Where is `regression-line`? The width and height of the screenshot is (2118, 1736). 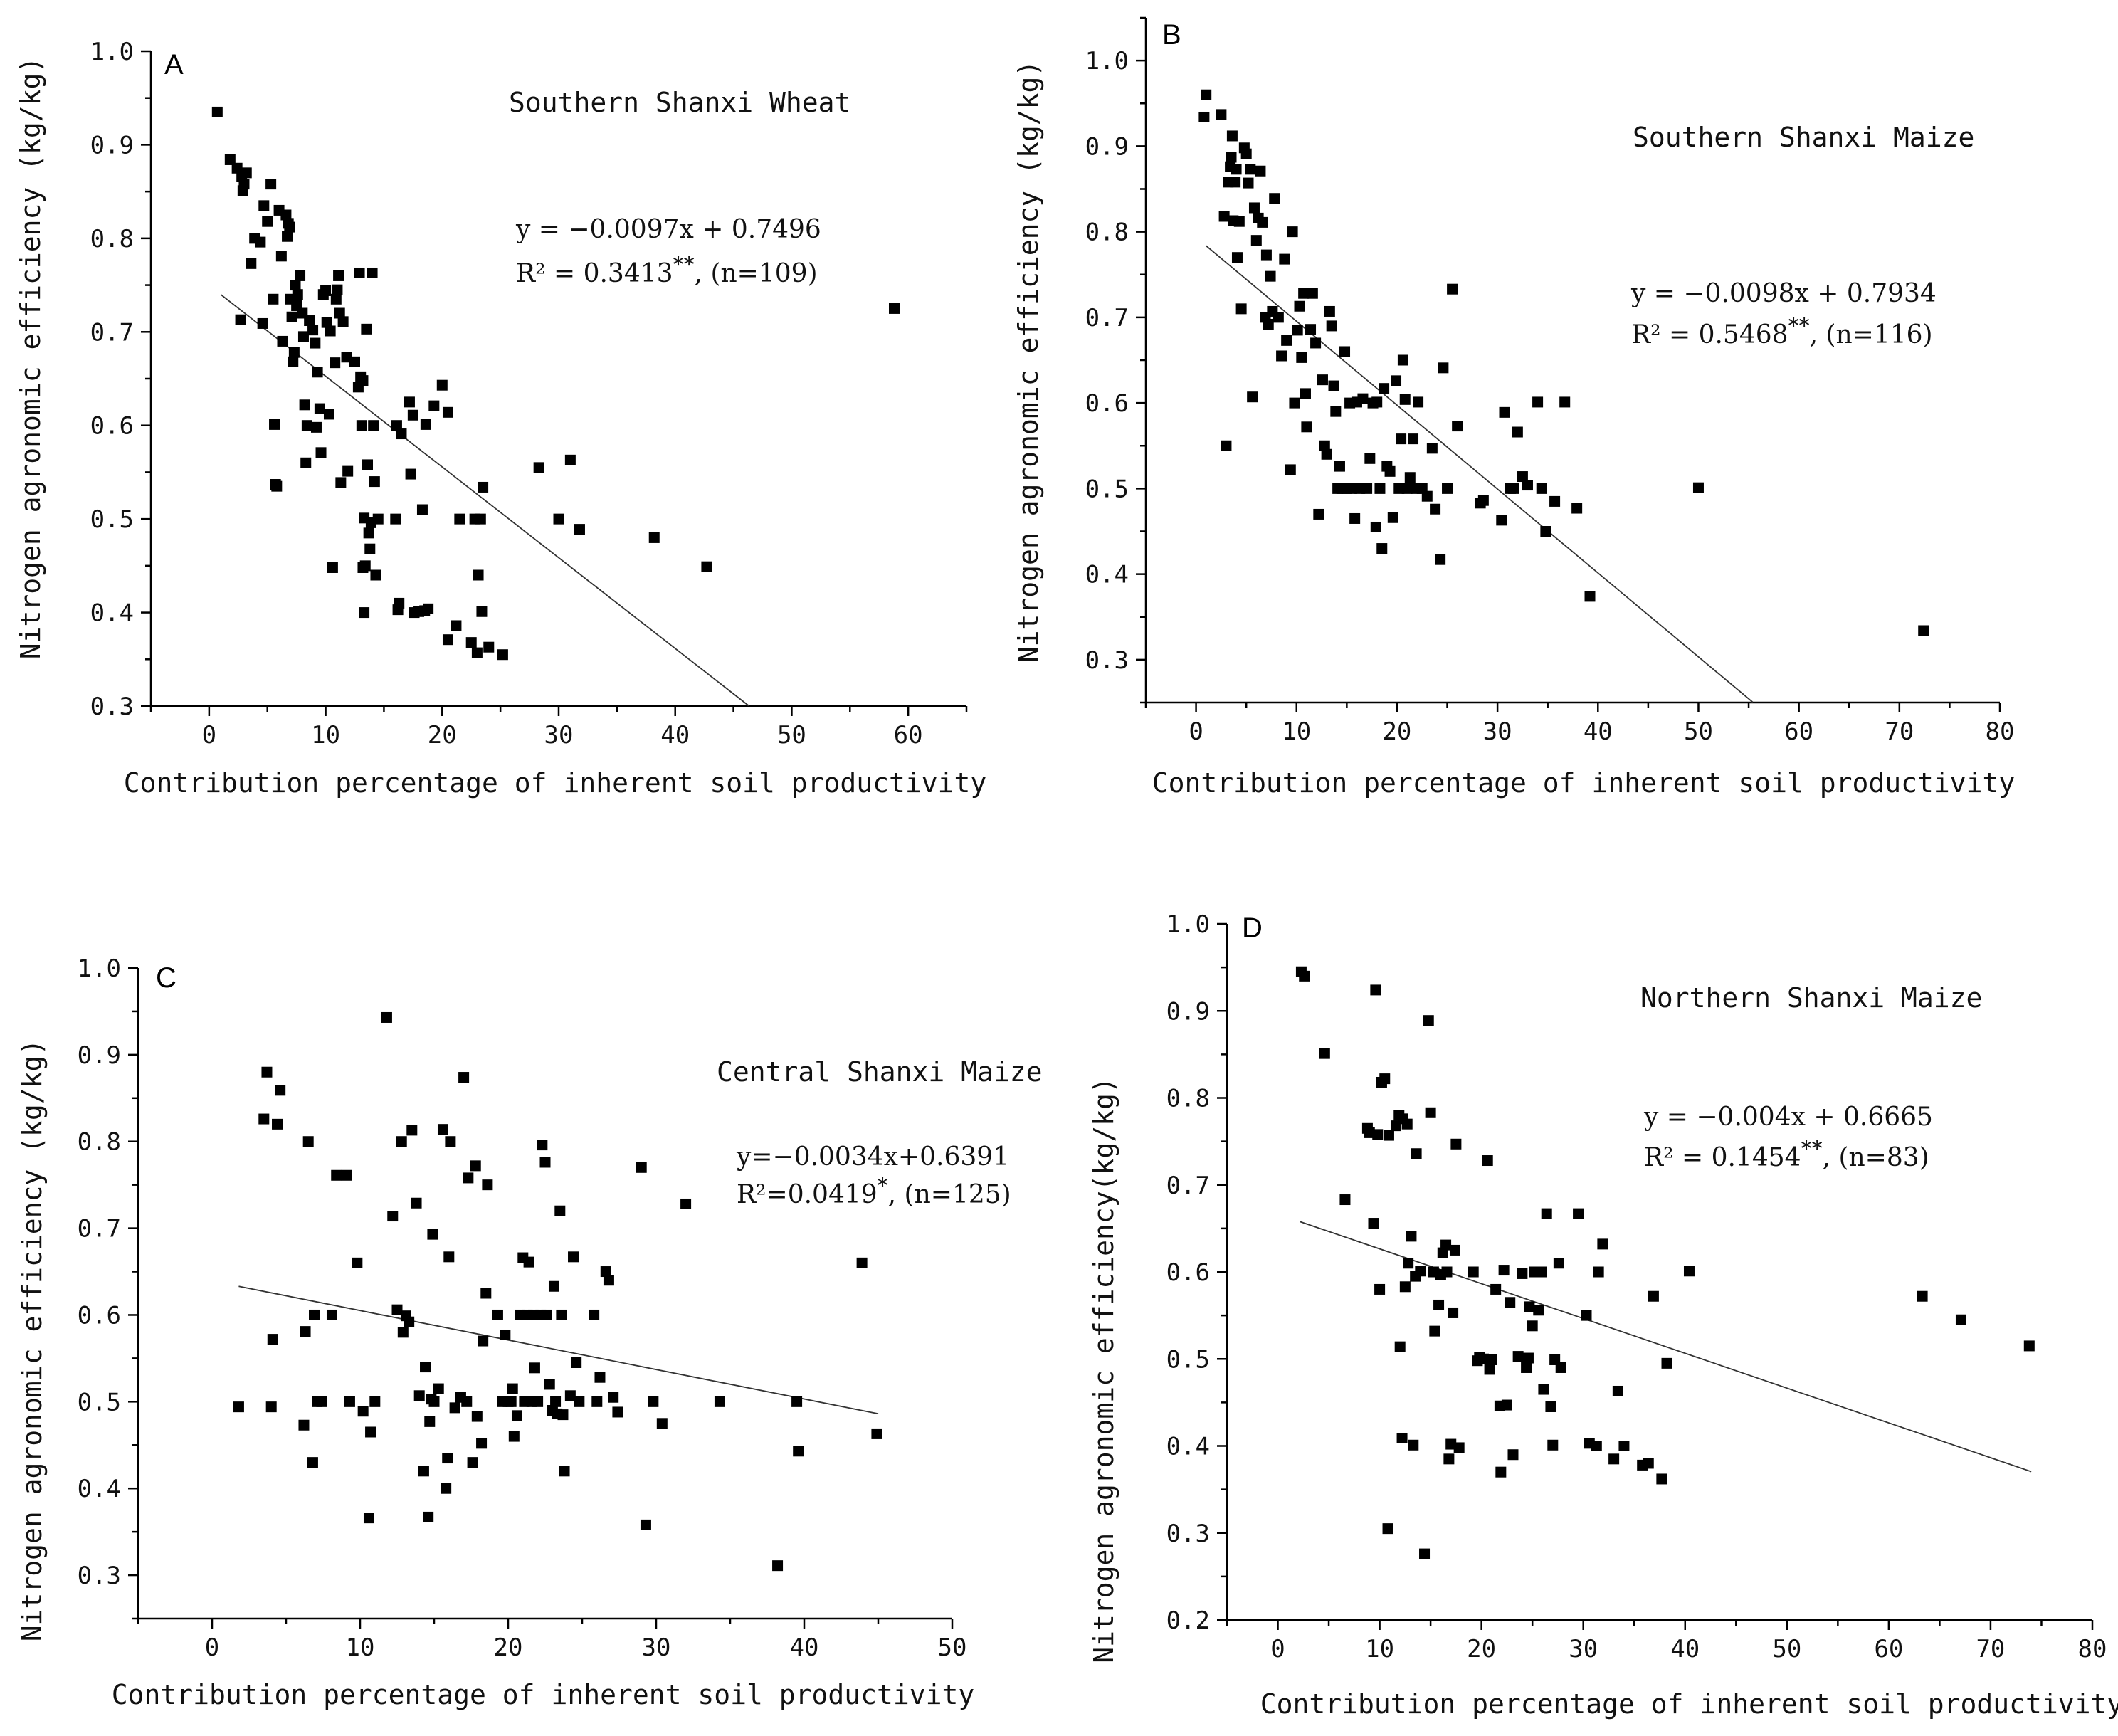 regression-line is located at coordinates (1666, 1347).